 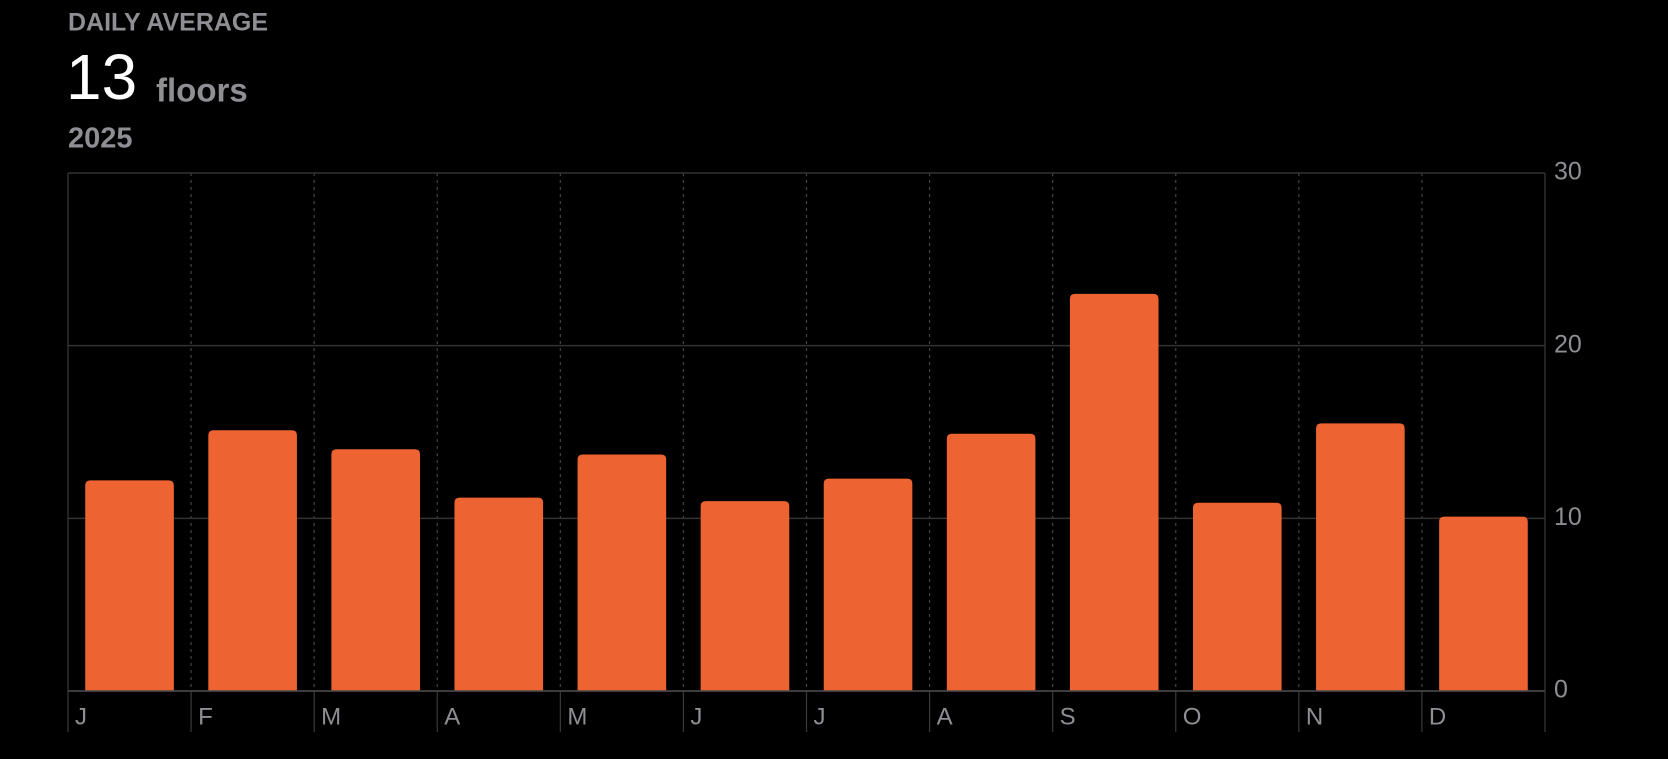 What do you see at coordinates (100, 139) in the screenshot?
I see `chart-subtitle: 2025` at bounding box center [100, 139].